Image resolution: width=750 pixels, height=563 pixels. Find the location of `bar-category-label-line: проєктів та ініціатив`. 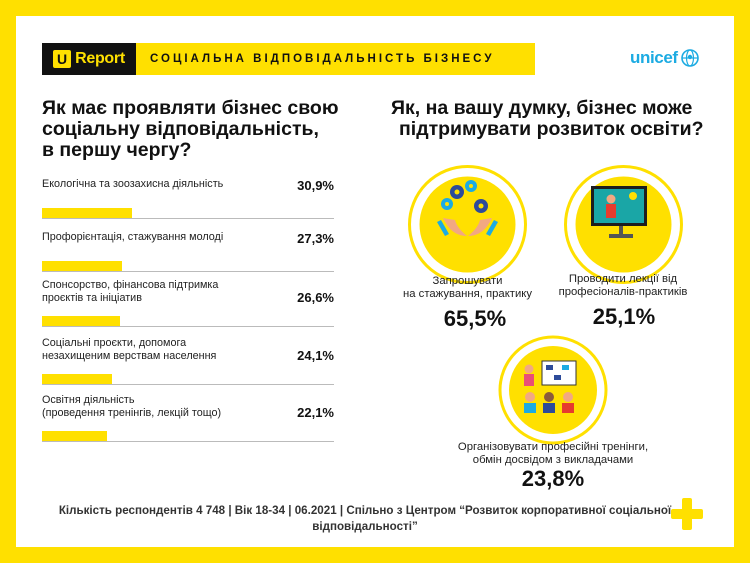

bar-category-label-line: проєктів та ініціатив is located at coordinates (92, 298).